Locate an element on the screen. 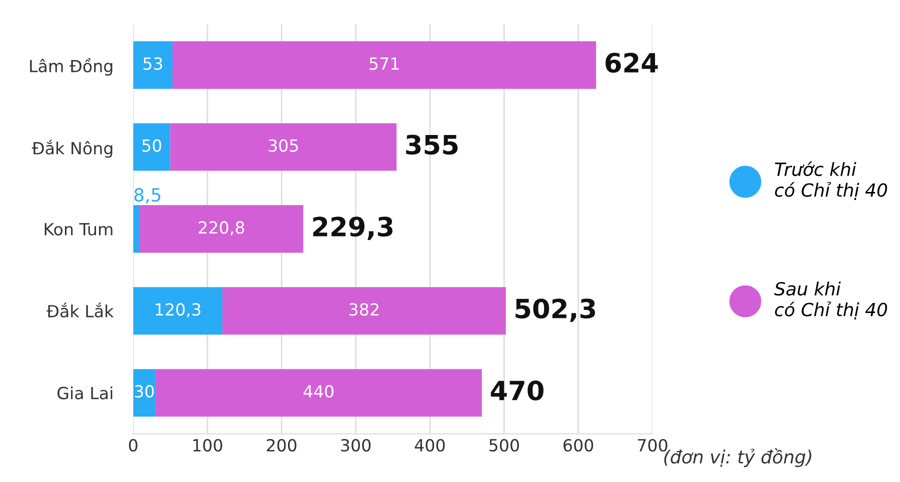  legend-label: Trước khi có Chỉ thị 40 is located at coordinates (831, 180).